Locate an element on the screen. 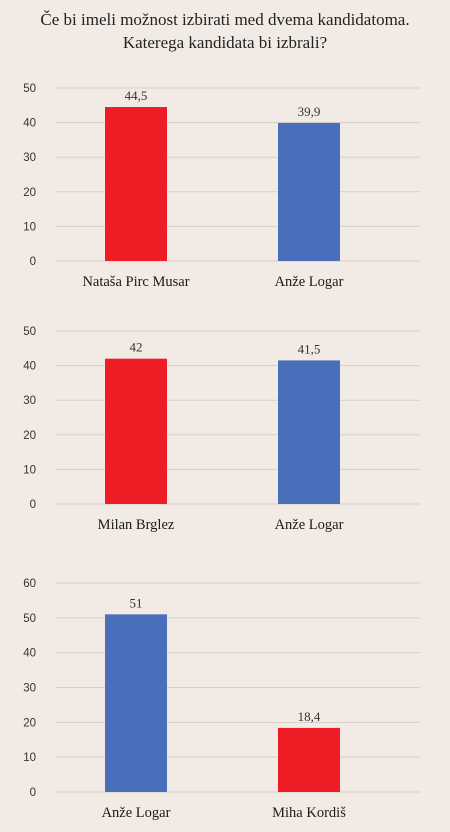 The image size is (450, 832). category-label: Miha Kordiš is located at coordinates (309, 813).